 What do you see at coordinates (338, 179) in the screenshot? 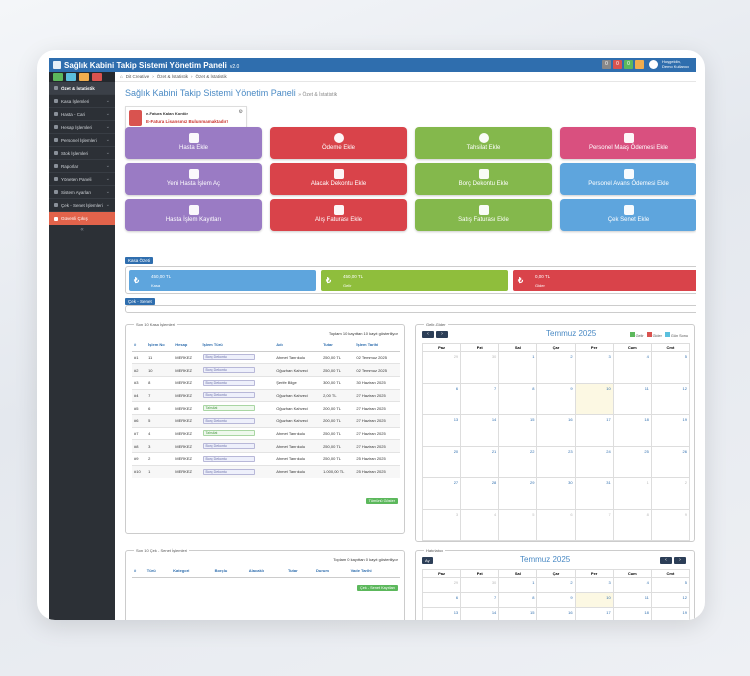
I see `quick-action-button: Alacak Dekontu Ekle` at bounding box center [338, 179].